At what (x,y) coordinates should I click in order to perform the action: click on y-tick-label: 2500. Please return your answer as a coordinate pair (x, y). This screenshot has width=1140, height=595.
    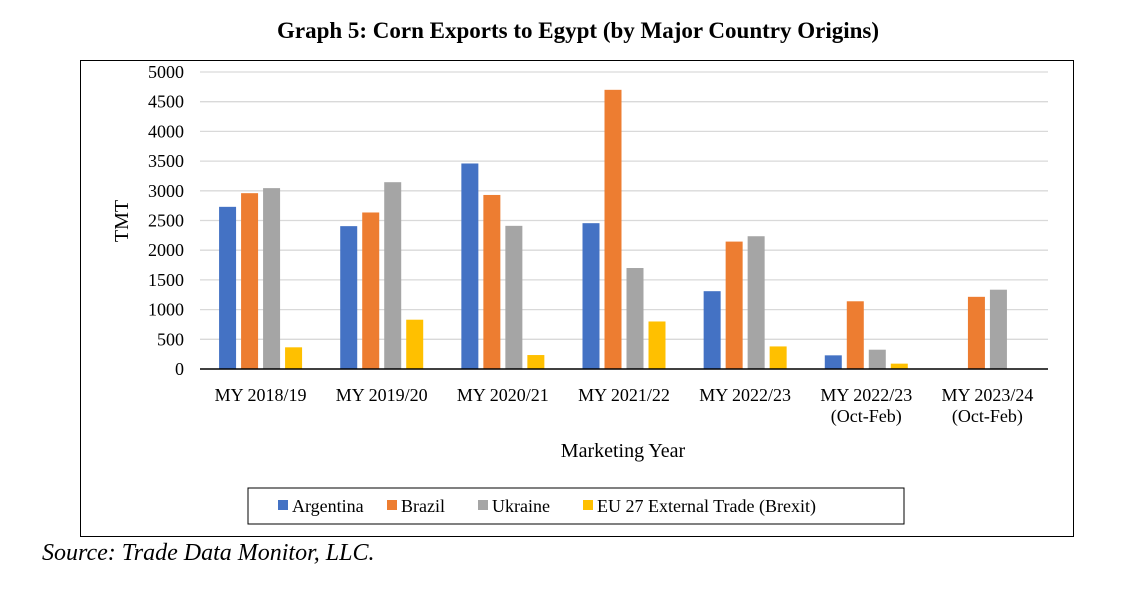
    Looking at the image, I should click on (166, 221).